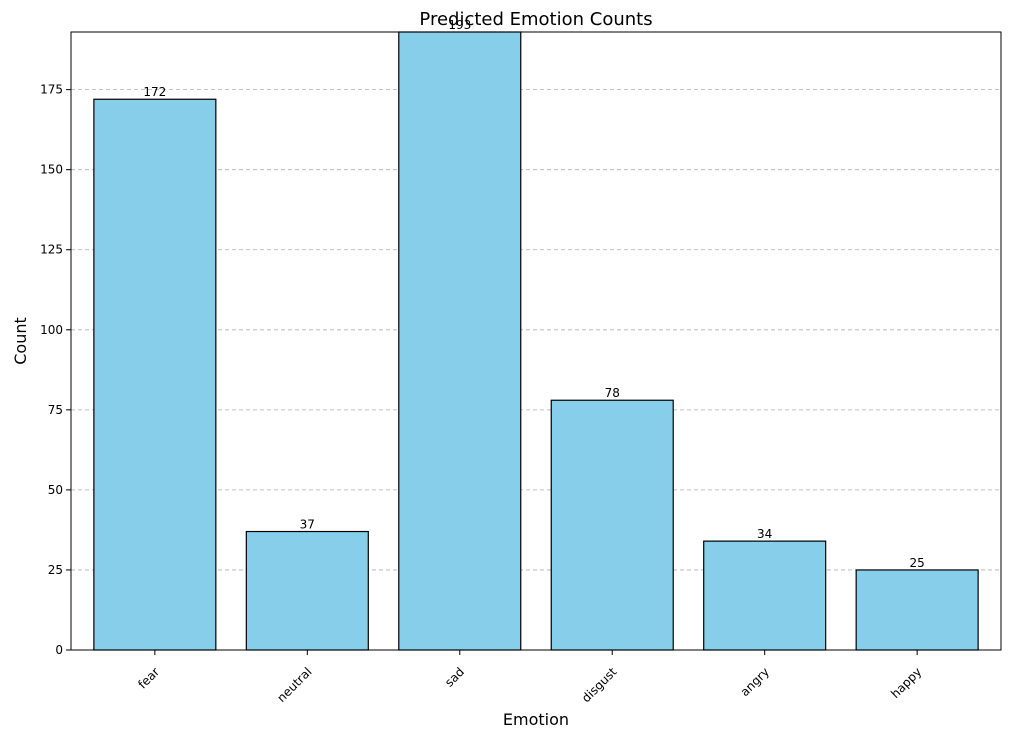 The width and height of the screenshot is (1010, 739). What do you see at coordinates (529, 677) in the screenshot?
I see `x-axis: fear neutral sad disgust angry happy` at bounding box center [529, 677].